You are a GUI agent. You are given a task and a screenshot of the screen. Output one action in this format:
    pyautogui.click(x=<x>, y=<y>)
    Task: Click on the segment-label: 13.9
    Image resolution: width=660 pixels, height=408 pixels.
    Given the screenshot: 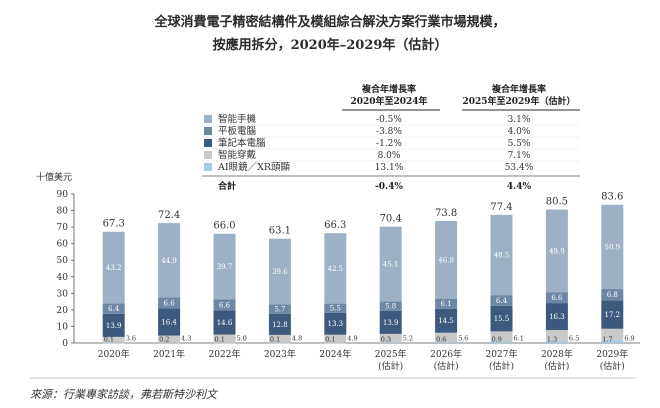 What is the action you would take?
    pyautogui.click(x=114, y=326)
    